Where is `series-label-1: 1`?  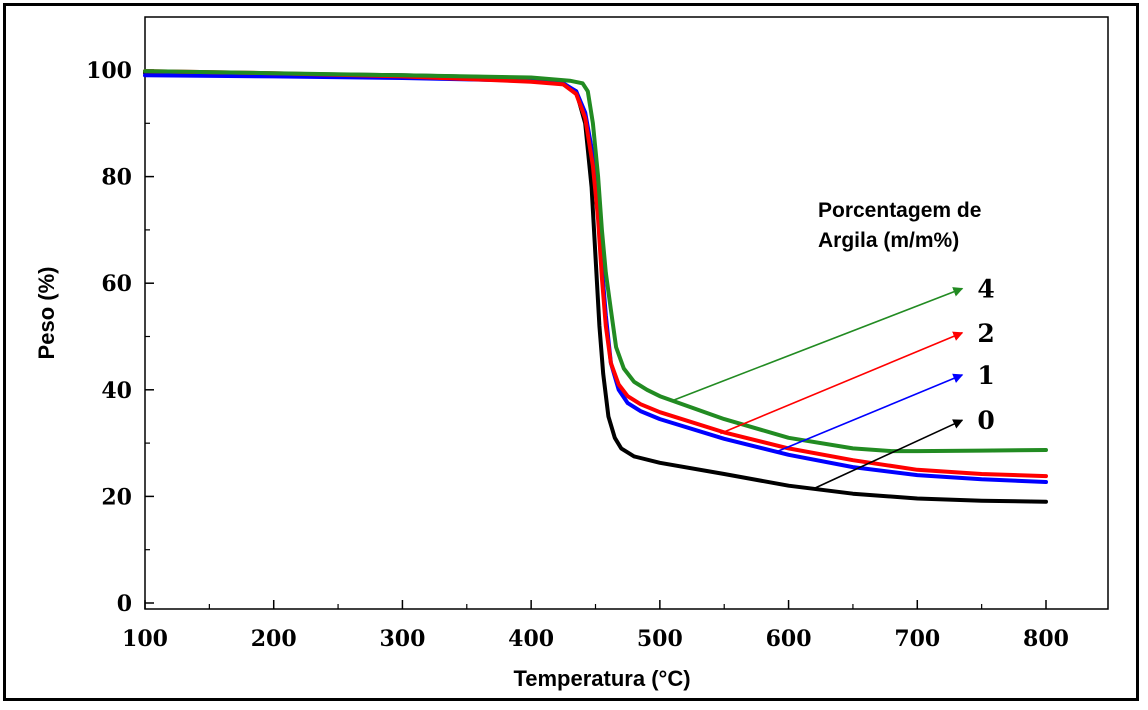 series-label-1: 1 is located at coordinates (985, 375).